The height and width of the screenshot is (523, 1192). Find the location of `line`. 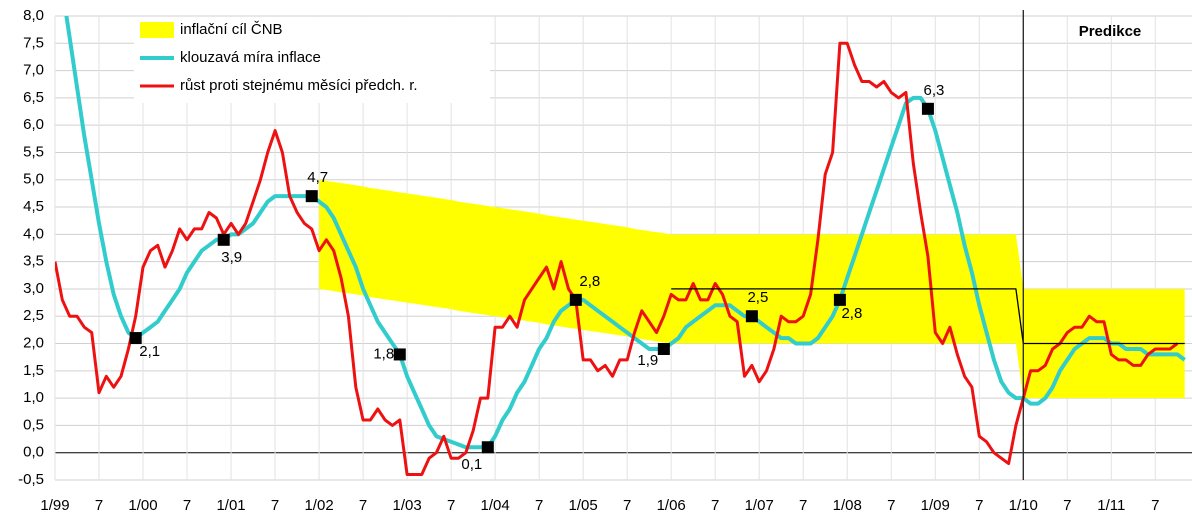

line is located at coordinates (928, 316).